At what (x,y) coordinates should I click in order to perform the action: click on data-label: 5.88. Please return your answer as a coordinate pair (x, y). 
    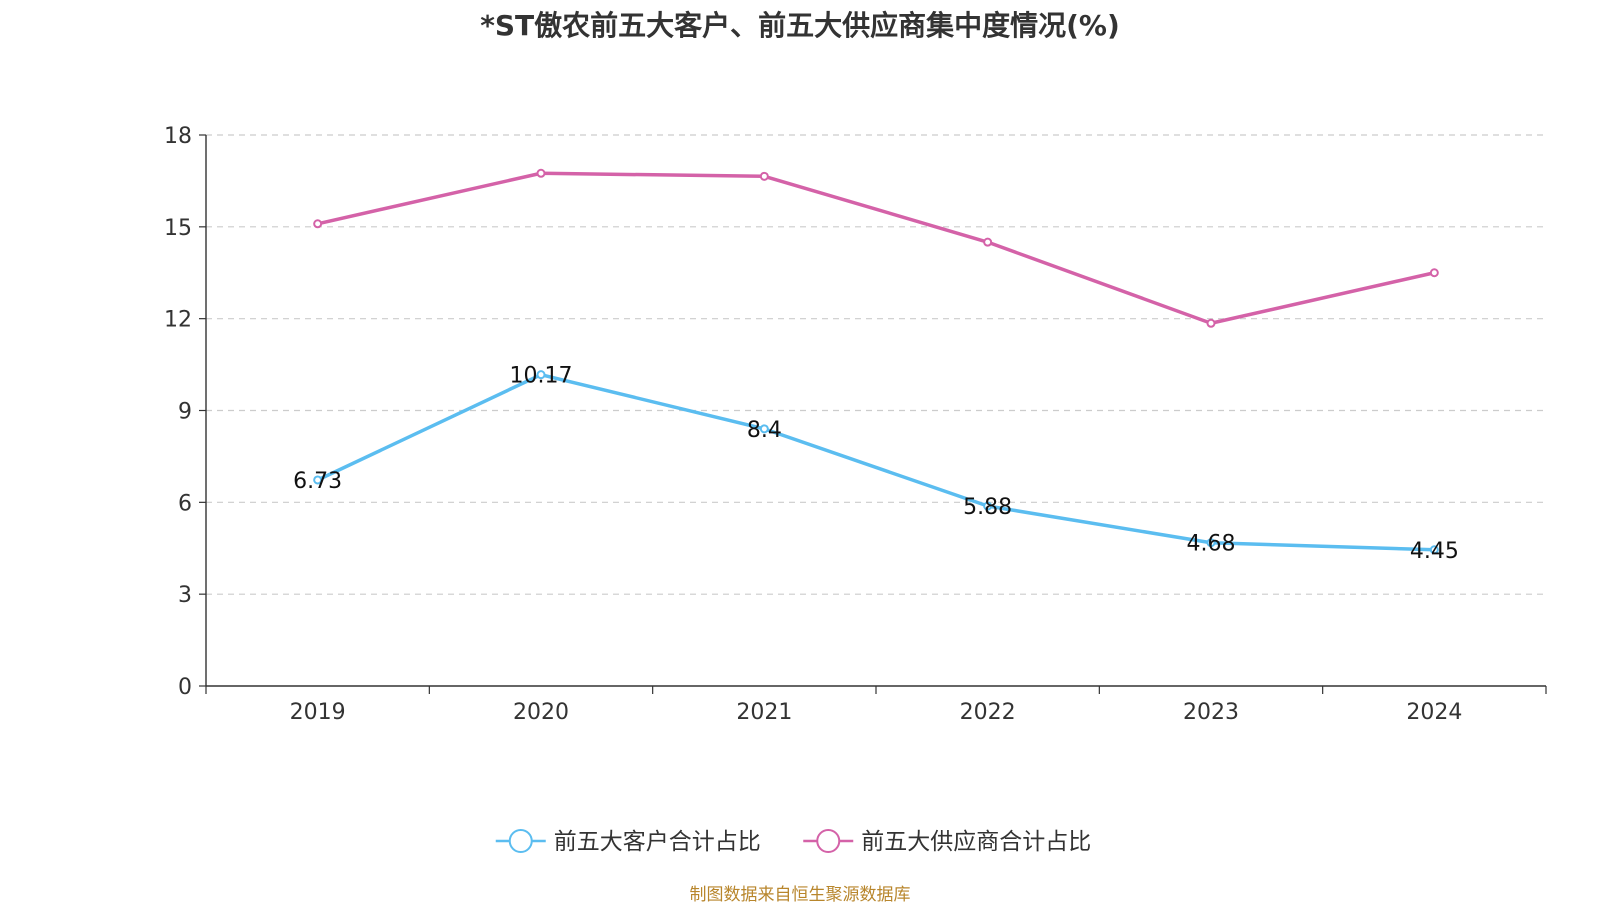
    Looking at the image, I should click on (987, 507).